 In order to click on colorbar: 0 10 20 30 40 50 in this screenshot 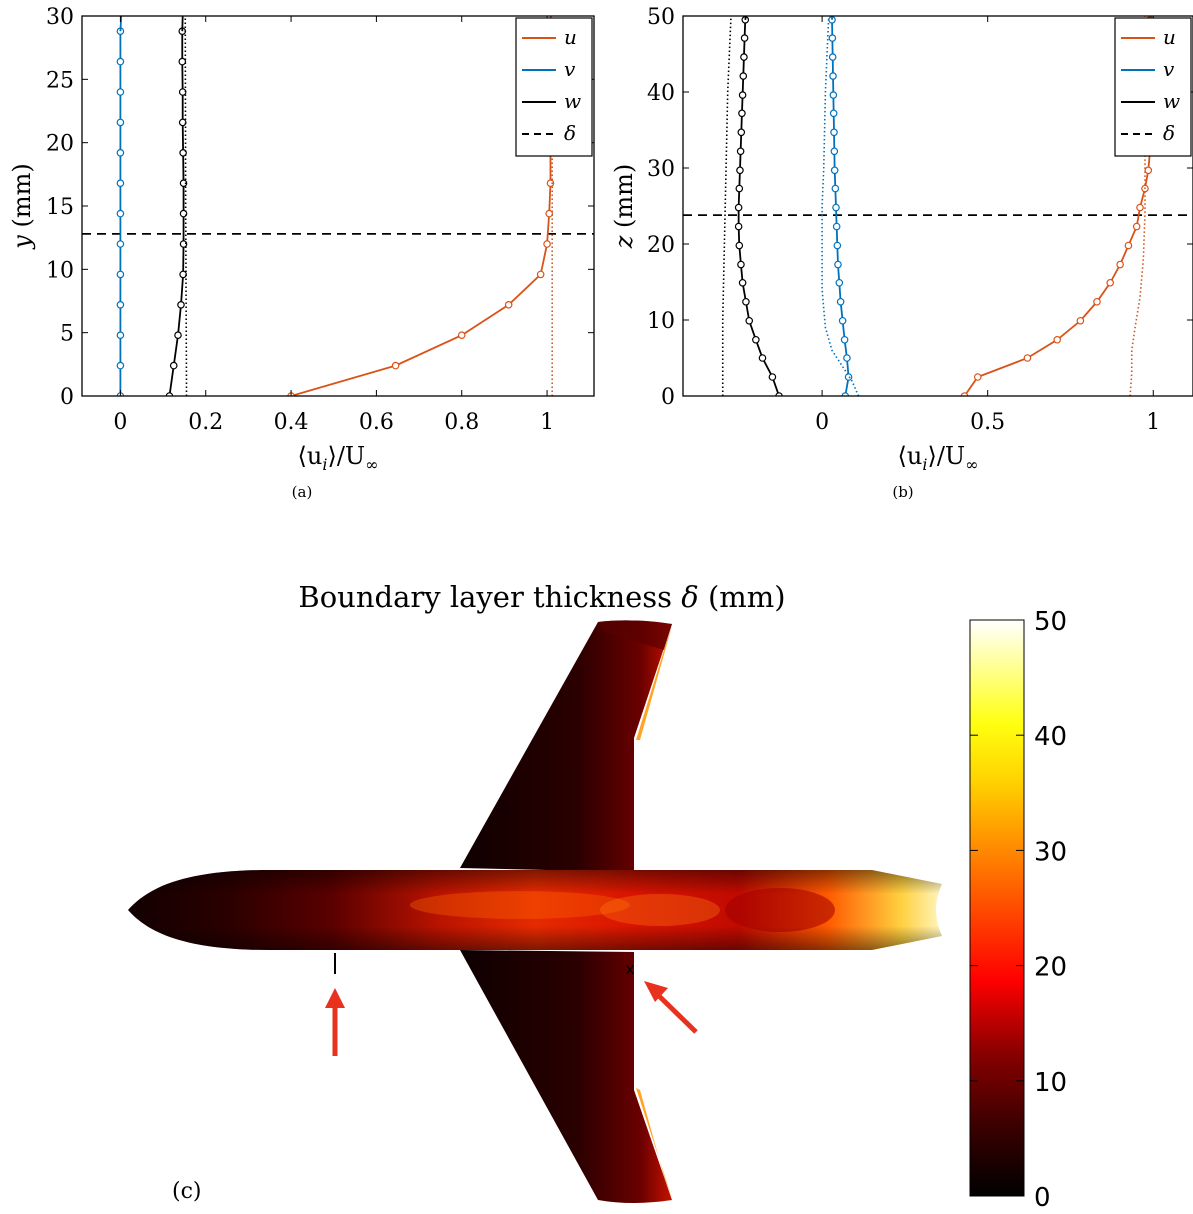, I will do `click(1018, 910)`.